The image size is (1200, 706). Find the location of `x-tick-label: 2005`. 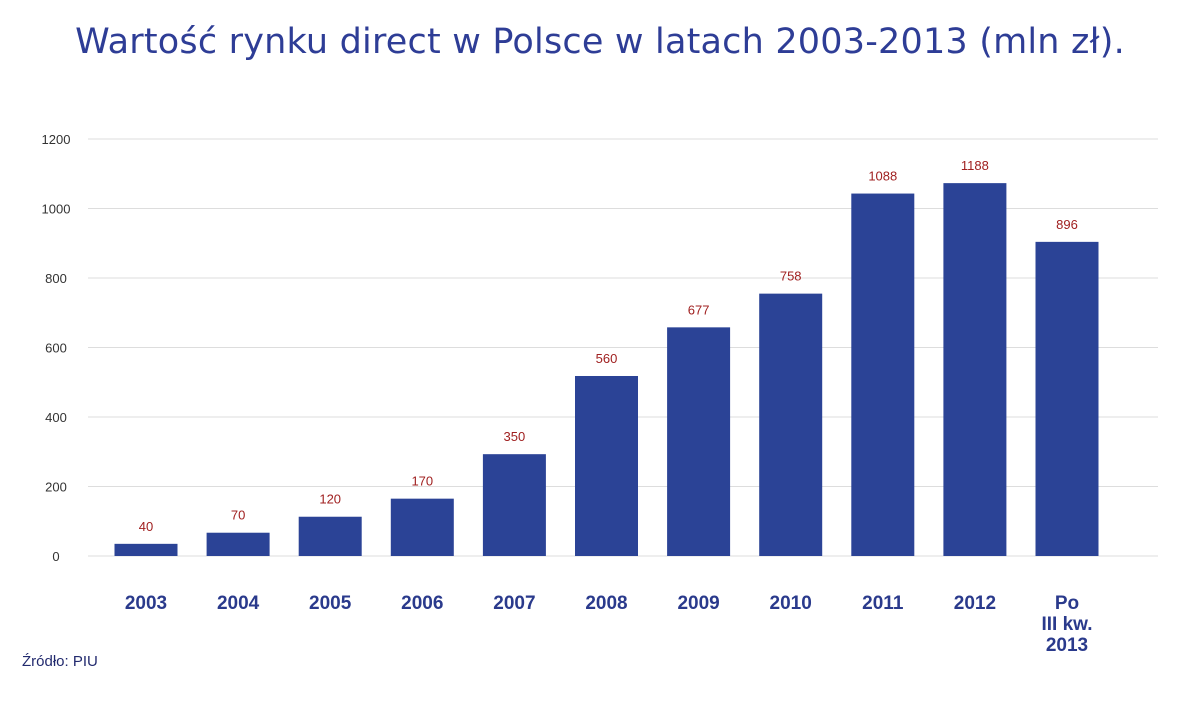

x-tick-label: 2005 is located at coordinates (330, 603).